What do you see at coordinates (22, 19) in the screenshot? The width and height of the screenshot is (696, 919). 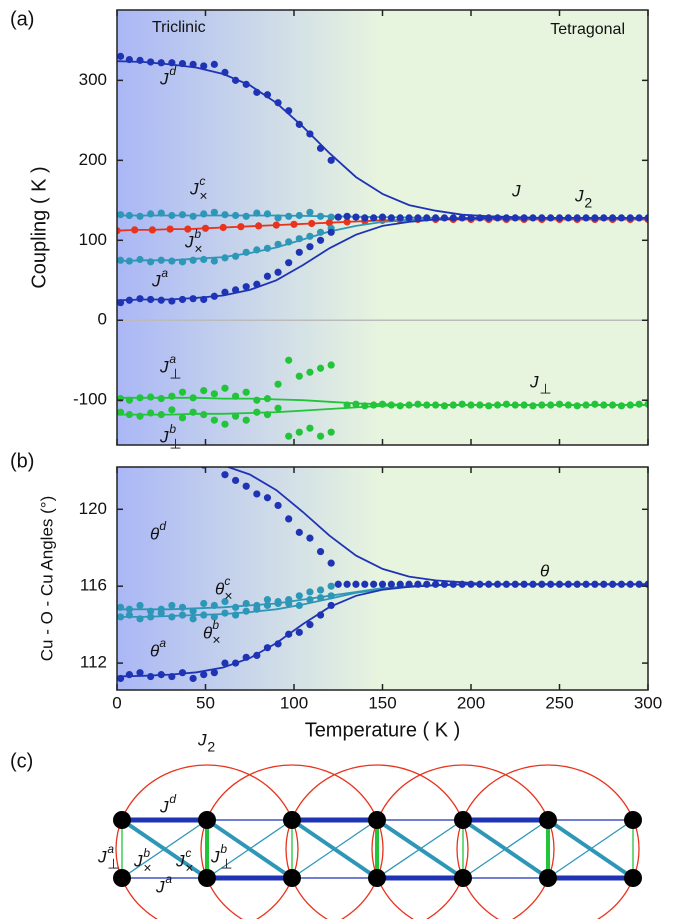 I see `panel-label: (a)` at bounding box center [22, 19].